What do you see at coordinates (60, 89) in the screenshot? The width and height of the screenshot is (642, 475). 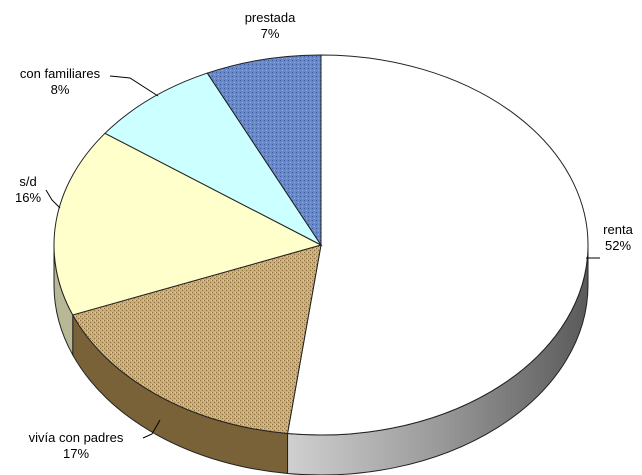 I see `slice-percent: 8%` at bounding box center [60, 89].